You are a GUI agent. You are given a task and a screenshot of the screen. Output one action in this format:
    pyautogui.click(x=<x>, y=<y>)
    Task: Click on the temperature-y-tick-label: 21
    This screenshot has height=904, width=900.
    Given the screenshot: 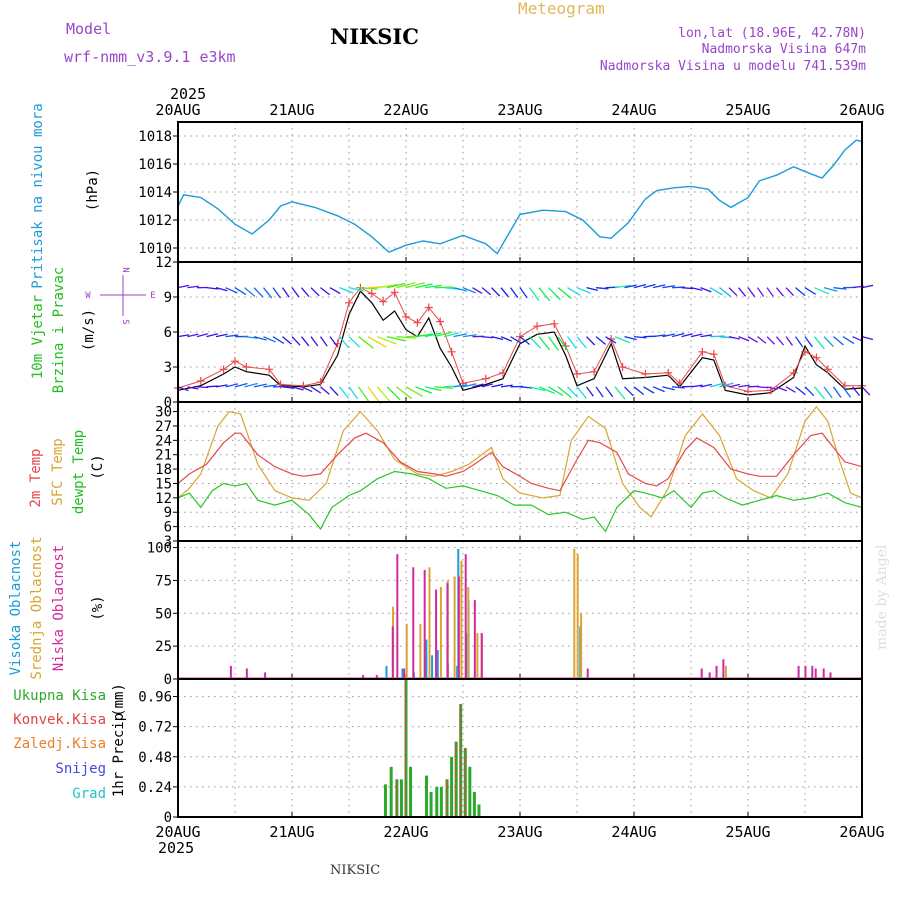 What is the action you would take?
    pyautogui.click(x=163, y=456)
    